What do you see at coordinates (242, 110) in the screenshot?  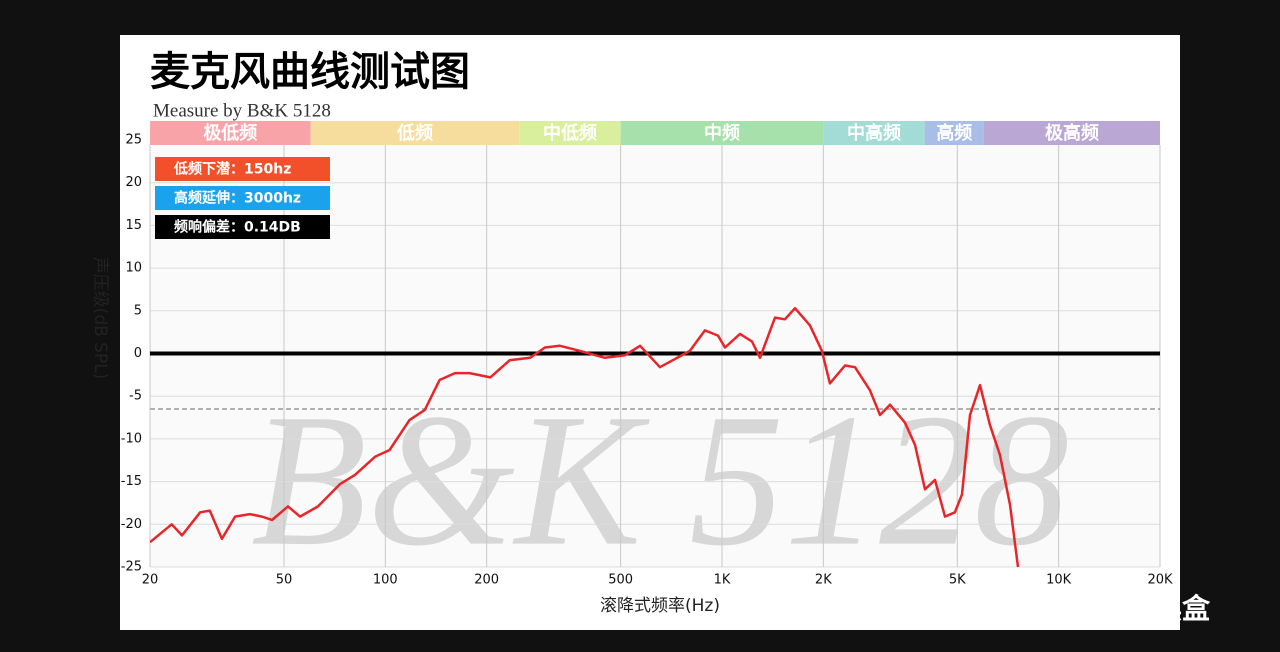 I see `chart-subtitle: Measure by B&K 5128` at bounding box center [242, 110].